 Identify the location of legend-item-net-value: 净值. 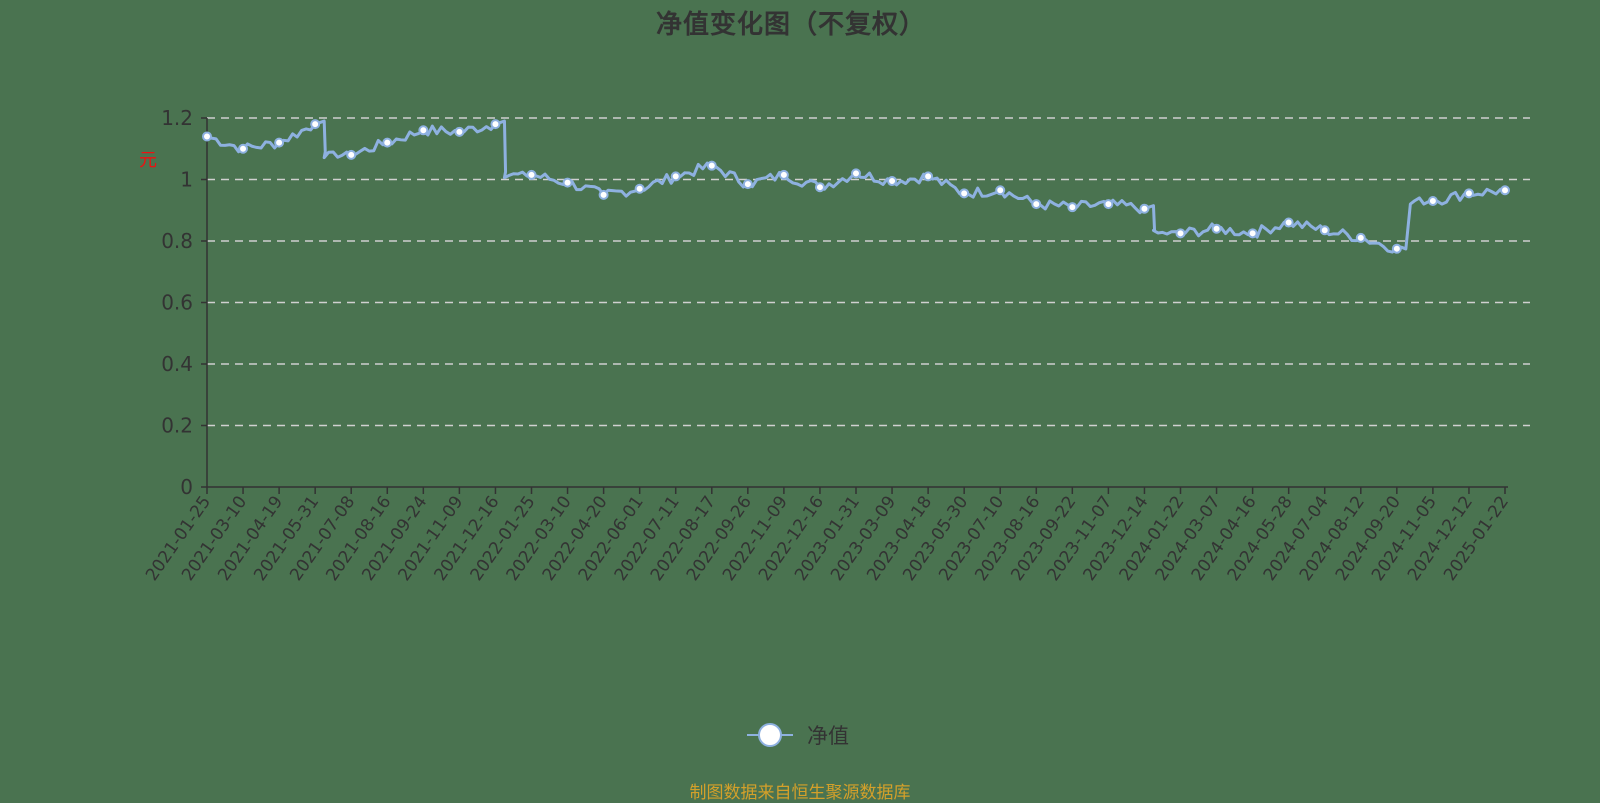
(797, 735).